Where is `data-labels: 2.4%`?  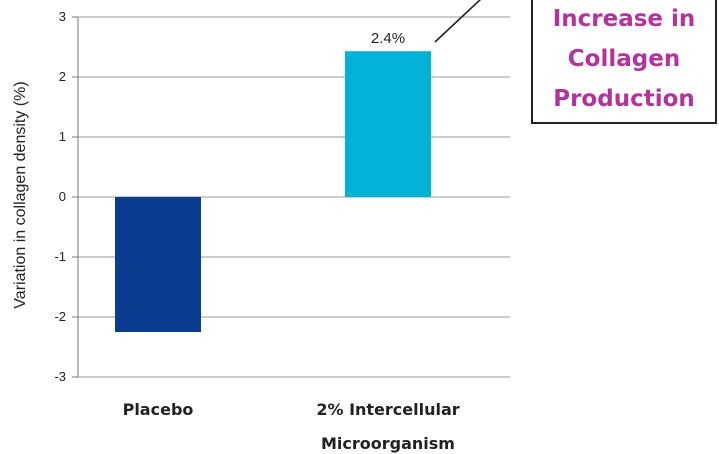 data-labels: 2.4% is located at coordinates (388, 38).